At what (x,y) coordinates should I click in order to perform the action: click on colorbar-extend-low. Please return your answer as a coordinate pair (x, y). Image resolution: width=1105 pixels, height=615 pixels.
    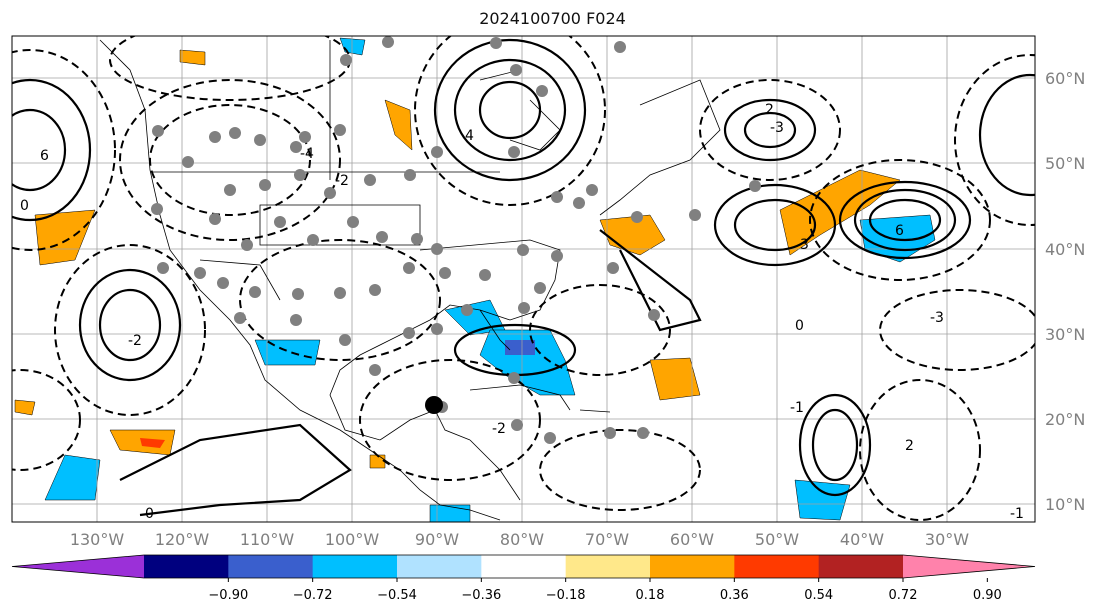
    Looking at the image, I should click on (78, 566).